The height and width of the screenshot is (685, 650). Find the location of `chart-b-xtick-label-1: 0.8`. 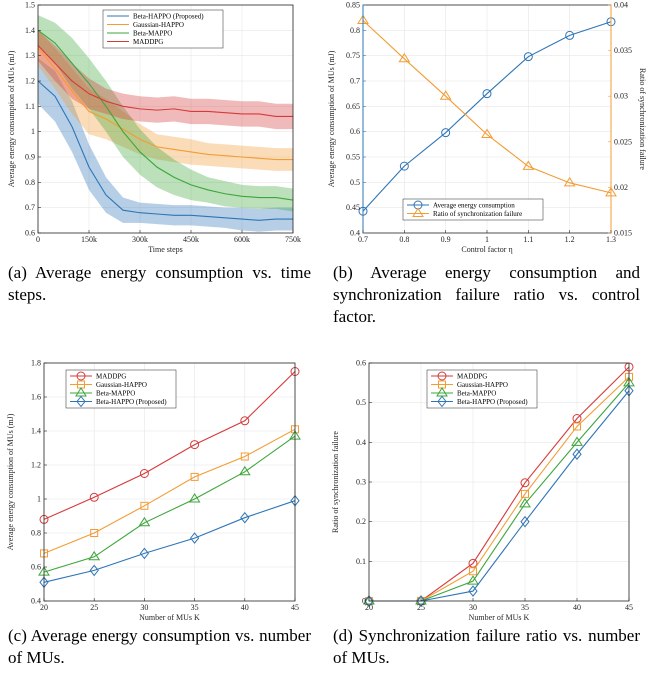

chart-b-xtick-label-1: 0.8 is located at coordinates (404, 239).